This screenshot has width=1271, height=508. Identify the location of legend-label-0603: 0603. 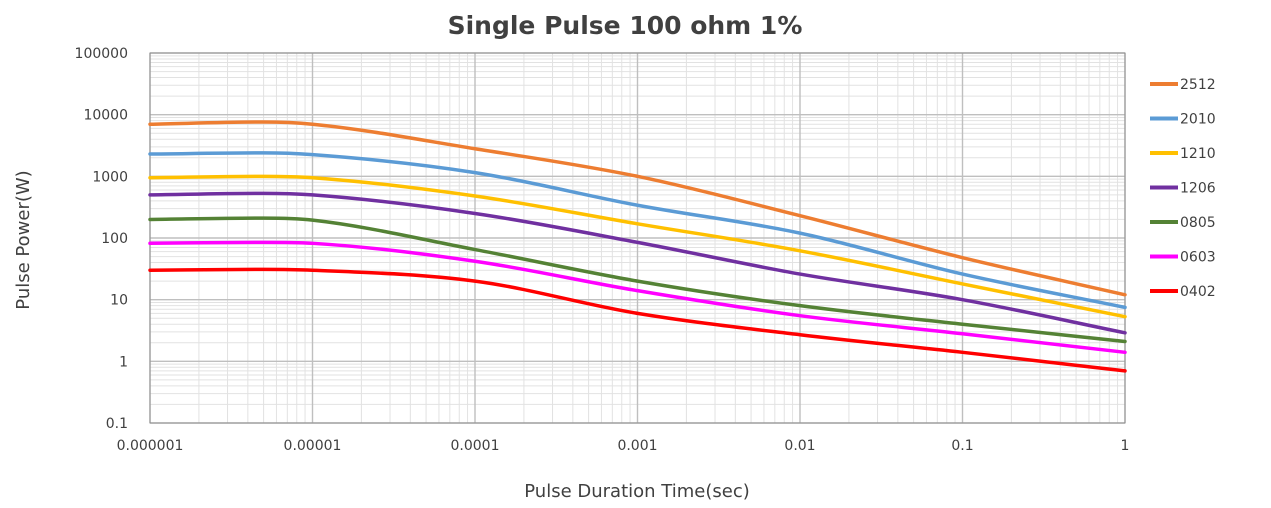
(1198, 258).